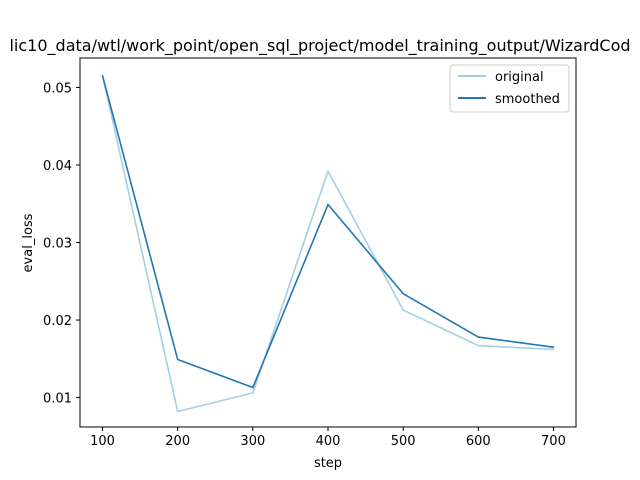 The height and width of the screenshot is (480, 640). Describe the element at coordinates (527, 99) in the screenshot. I see `legend-label-smoothed: smoothed` at that location.